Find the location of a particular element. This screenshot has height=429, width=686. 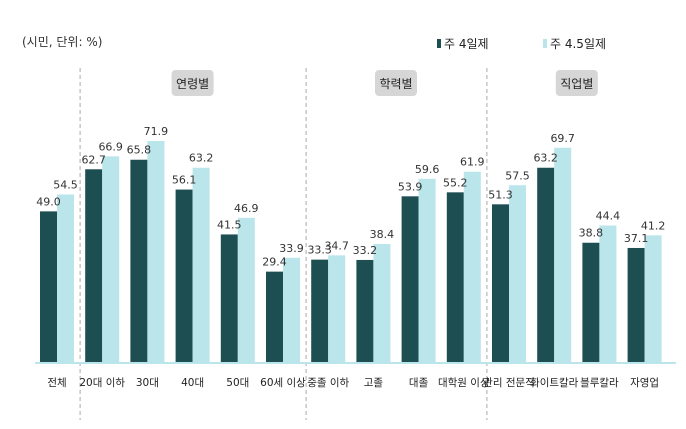

x-tick-label: 40대 is located at coordinates (192, 383).